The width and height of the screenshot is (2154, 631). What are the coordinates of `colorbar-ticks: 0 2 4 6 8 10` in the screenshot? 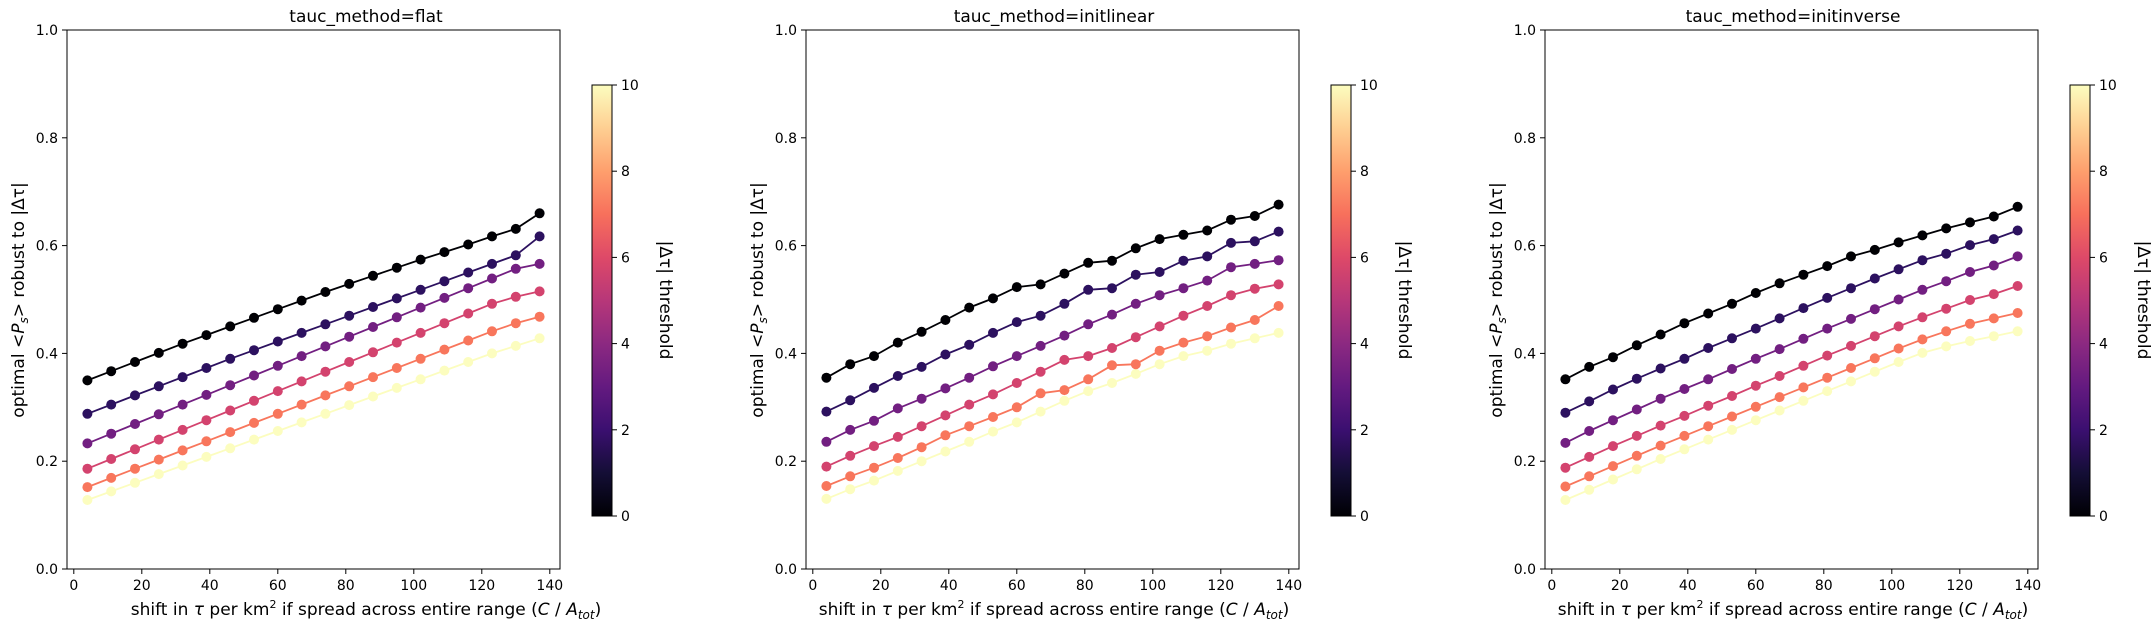 It's located at (2103, 301).